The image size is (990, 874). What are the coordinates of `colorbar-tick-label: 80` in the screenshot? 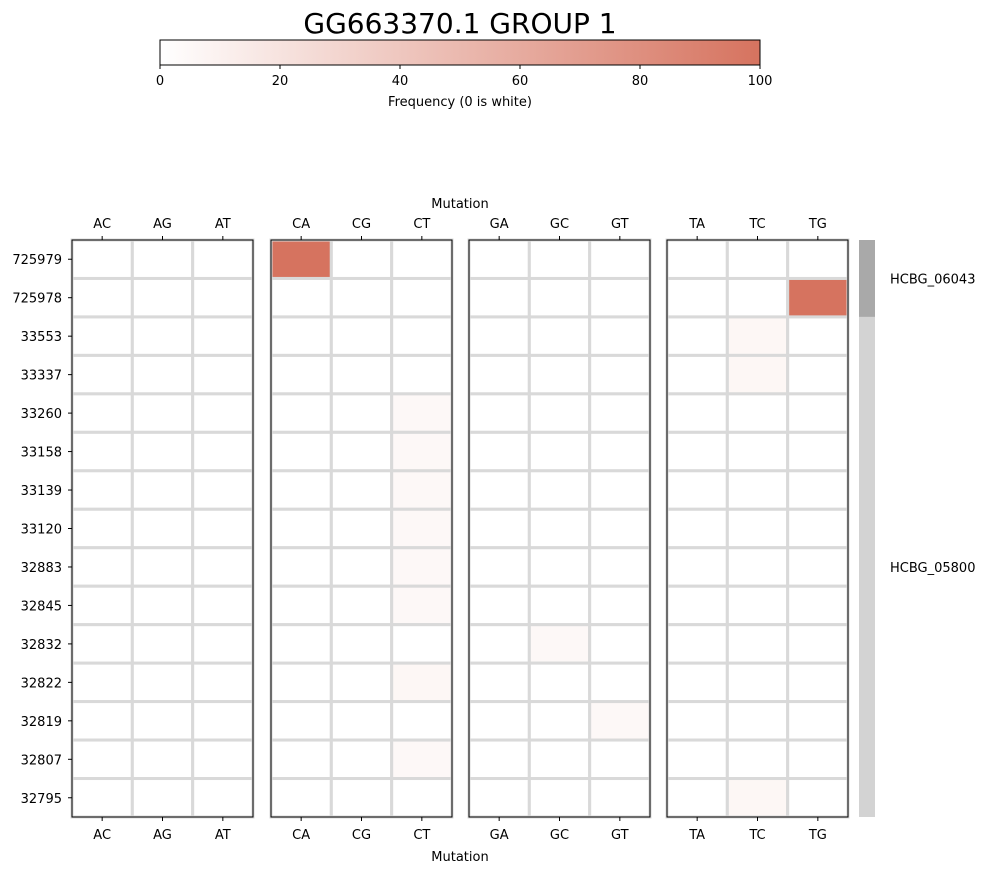 It's located at (640, 81).